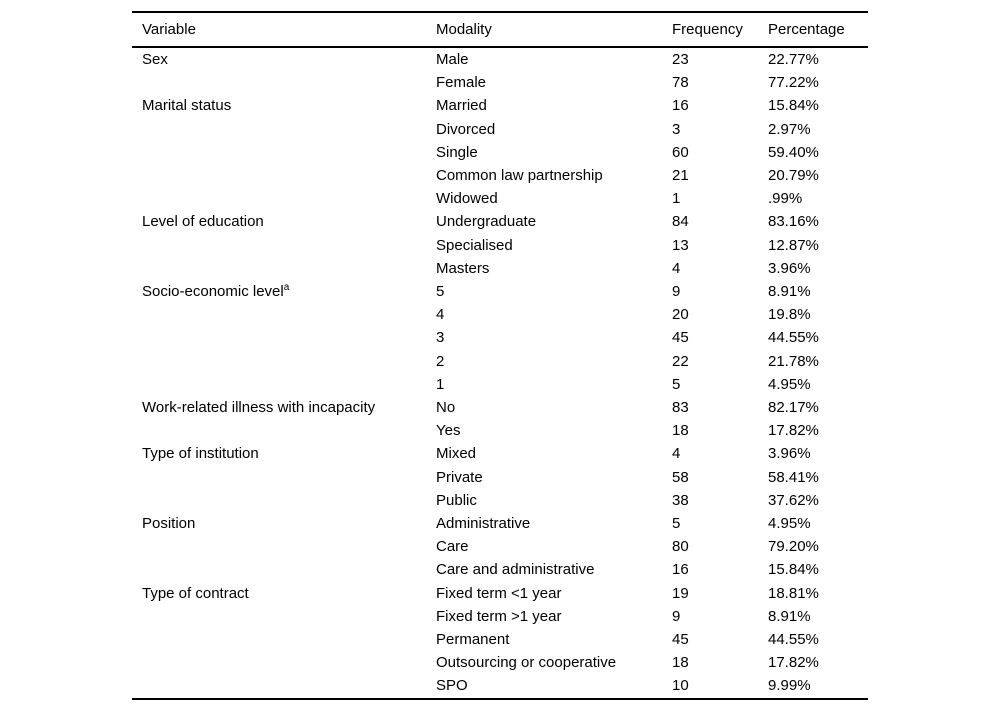  What do you see at coordinates (680, 477) in the screenshot?
I see `frequency-cell: 58` at bounding box center [680, 477].